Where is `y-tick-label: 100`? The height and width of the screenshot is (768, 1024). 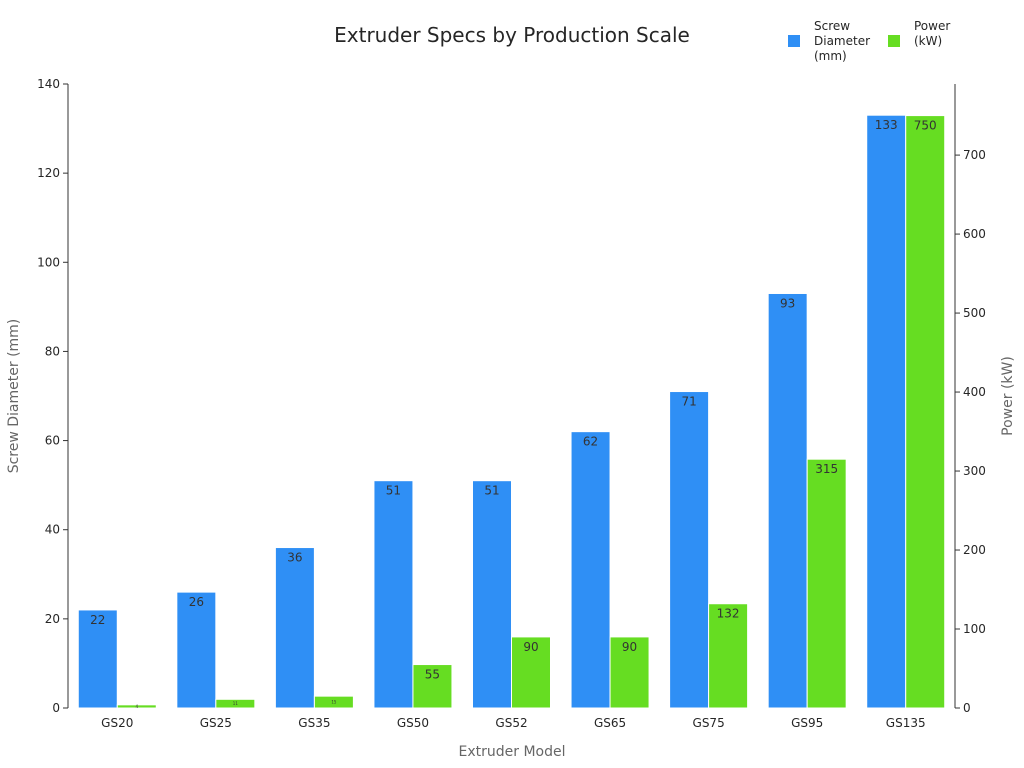
y-tick-label: 100 is located at coordinates (48, 262).